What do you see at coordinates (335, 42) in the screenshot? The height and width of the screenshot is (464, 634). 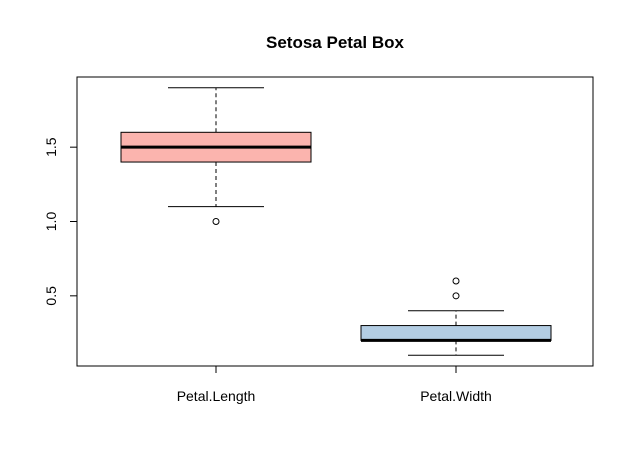 I see `chart-title: Setosa Petal Box` at bounding box center [335, 42].